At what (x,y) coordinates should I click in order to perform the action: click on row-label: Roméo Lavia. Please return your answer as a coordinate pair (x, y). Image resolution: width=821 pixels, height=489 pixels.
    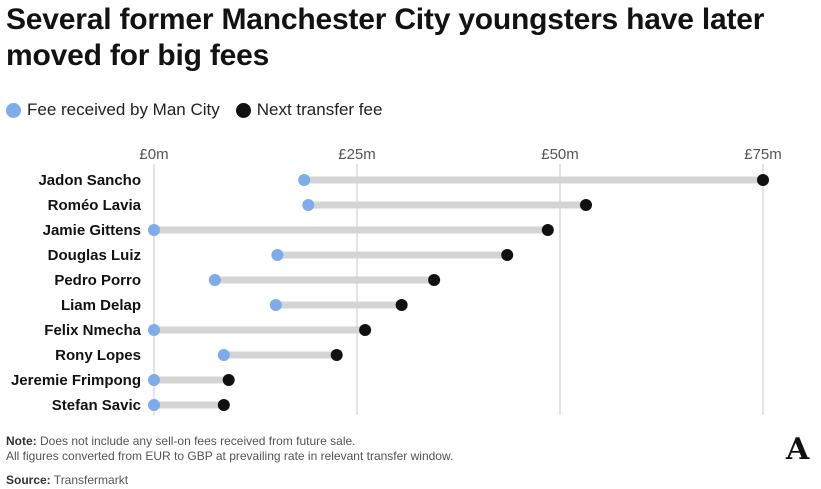
    Looking at the image, I should click on (95, 205).